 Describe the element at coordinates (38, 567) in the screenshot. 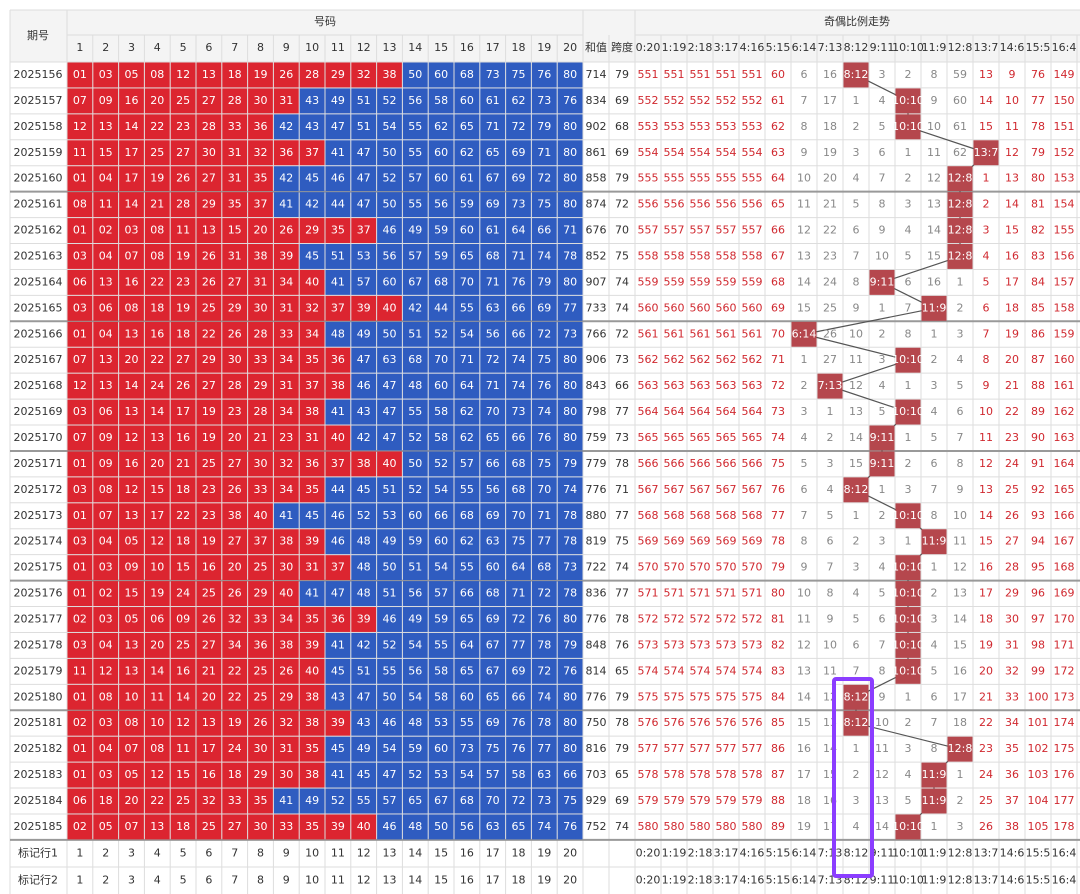

I see `issue: 2025175` at that location.